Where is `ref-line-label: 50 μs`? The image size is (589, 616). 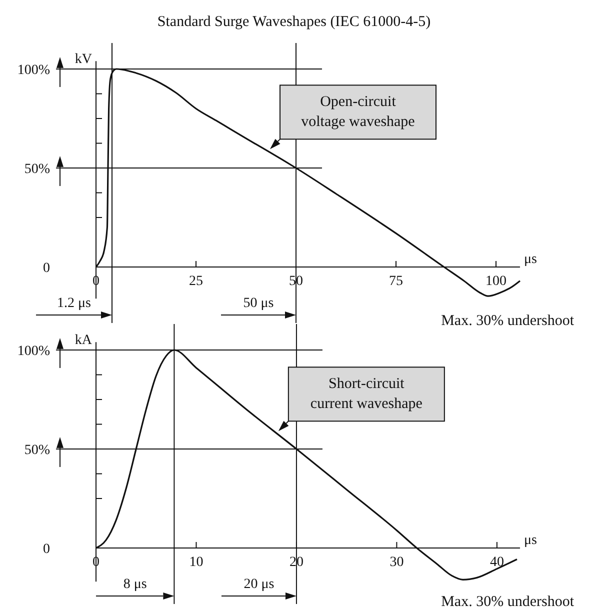
ref-line-label: 50 μs is located at coordinates (258, 303).